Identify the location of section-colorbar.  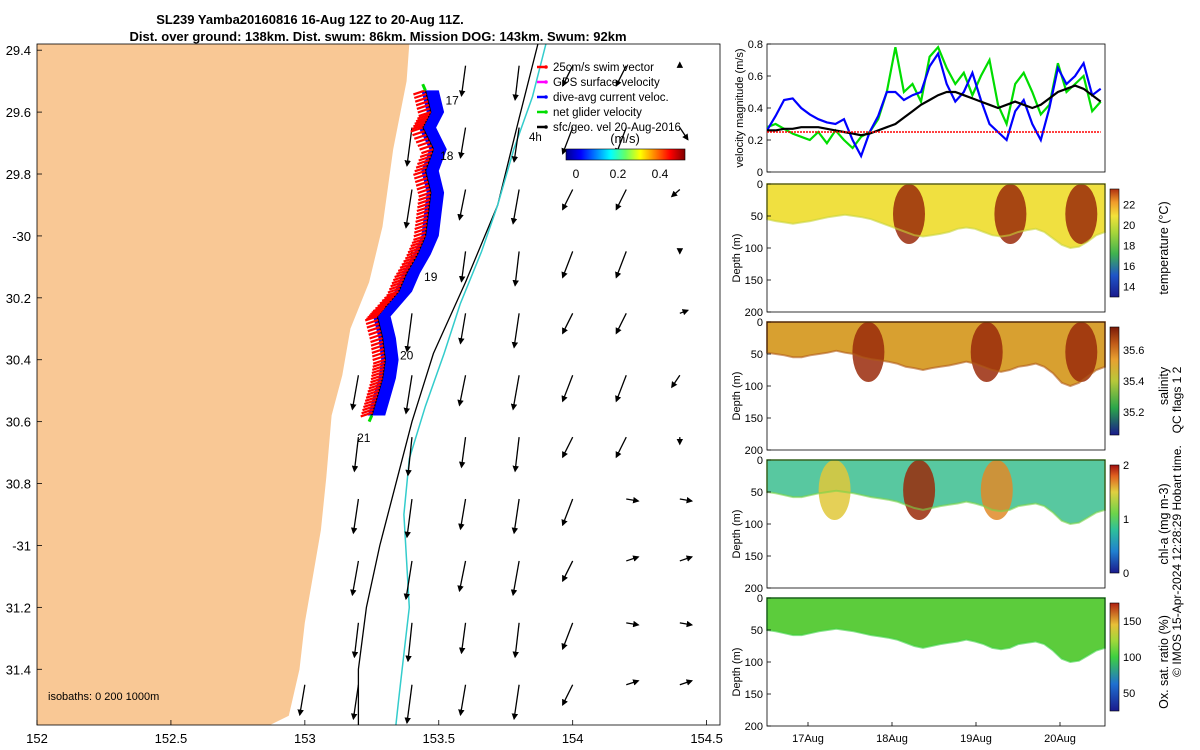
(1114, 657).